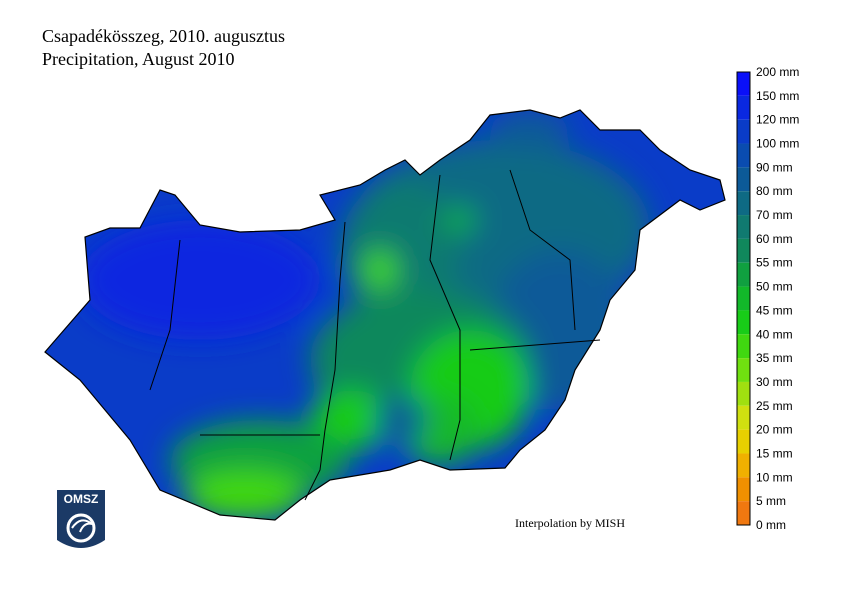 The width and height of the screenshot is (842, 595). Describe the element at coordinates (771, 501) in the screenshot. I see `legend-label: 5 mm` at that location.